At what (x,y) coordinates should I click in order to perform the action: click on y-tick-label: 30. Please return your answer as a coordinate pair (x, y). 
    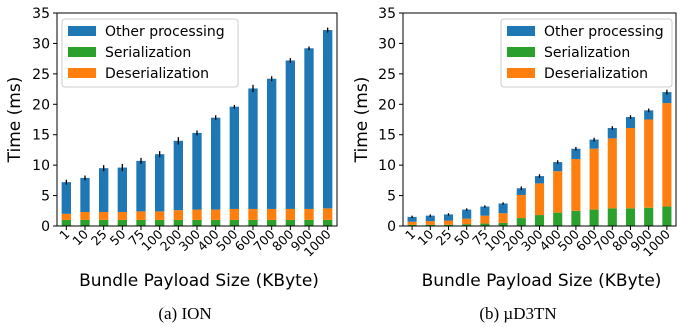
    Looking at the image, I should click on (41, 44).